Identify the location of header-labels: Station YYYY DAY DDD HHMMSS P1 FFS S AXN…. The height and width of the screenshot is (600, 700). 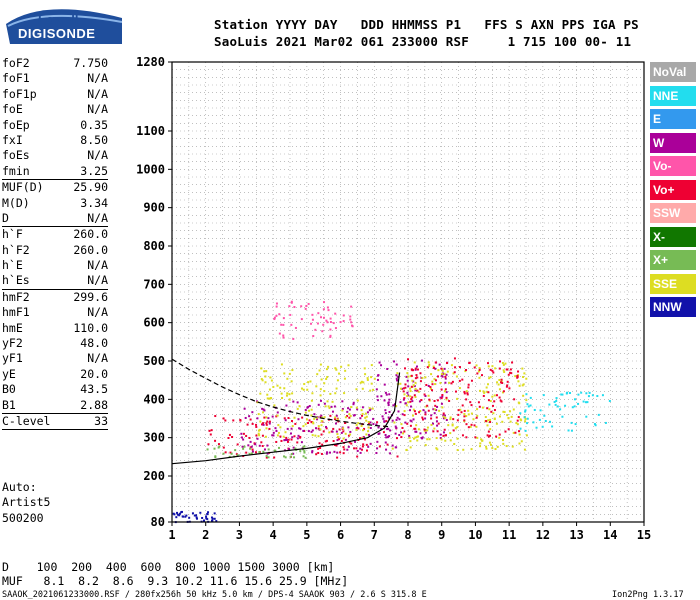
(426, 24).